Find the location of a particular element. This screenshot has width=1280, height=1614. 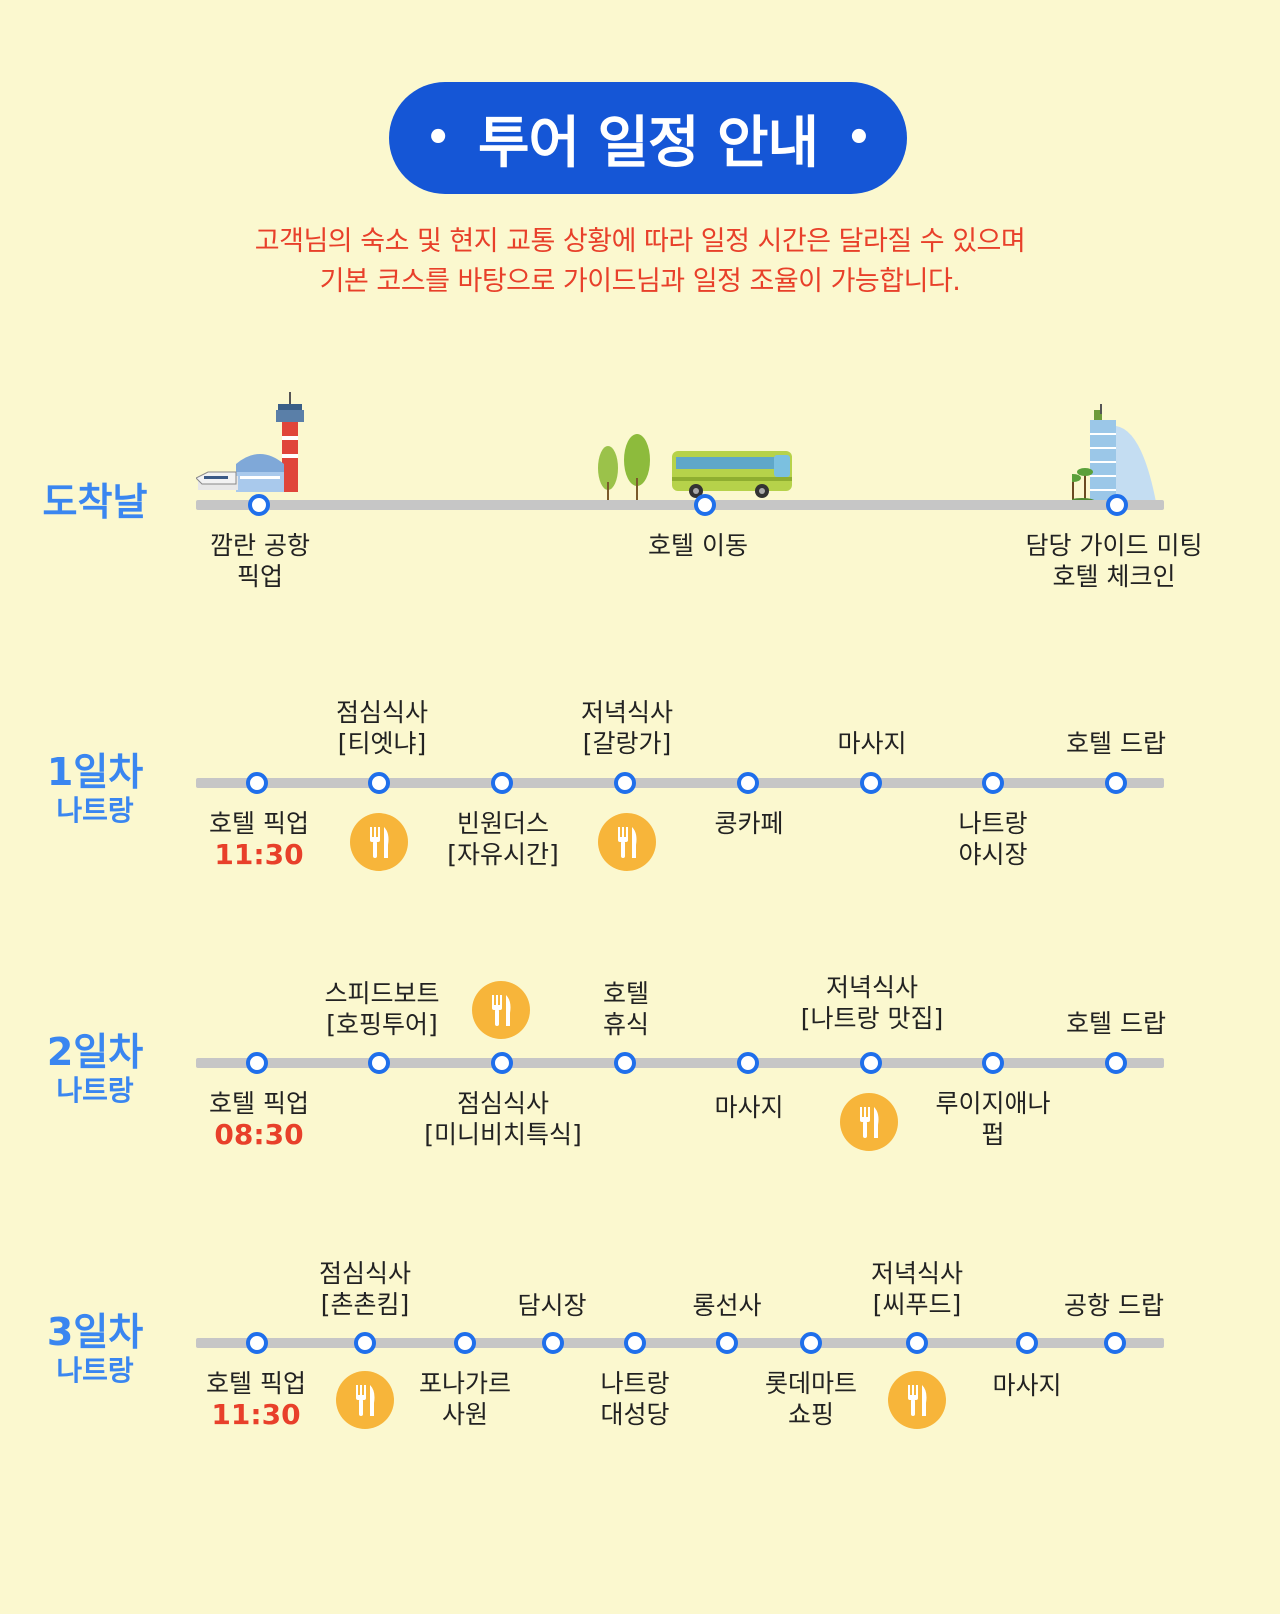

stop-label-text: [씨푸드] is located at coordinates (917, 1304).